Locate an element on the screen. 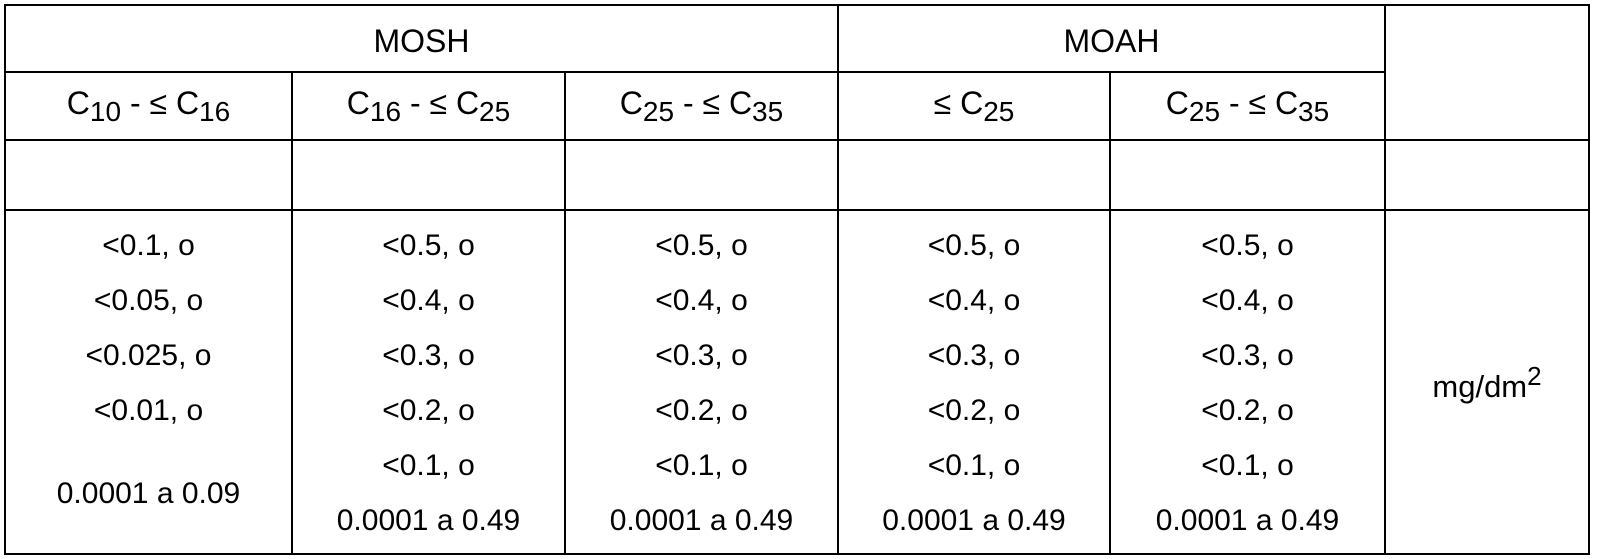  unit-cell: mg/dm2 is located at coordinates (1487, 382).